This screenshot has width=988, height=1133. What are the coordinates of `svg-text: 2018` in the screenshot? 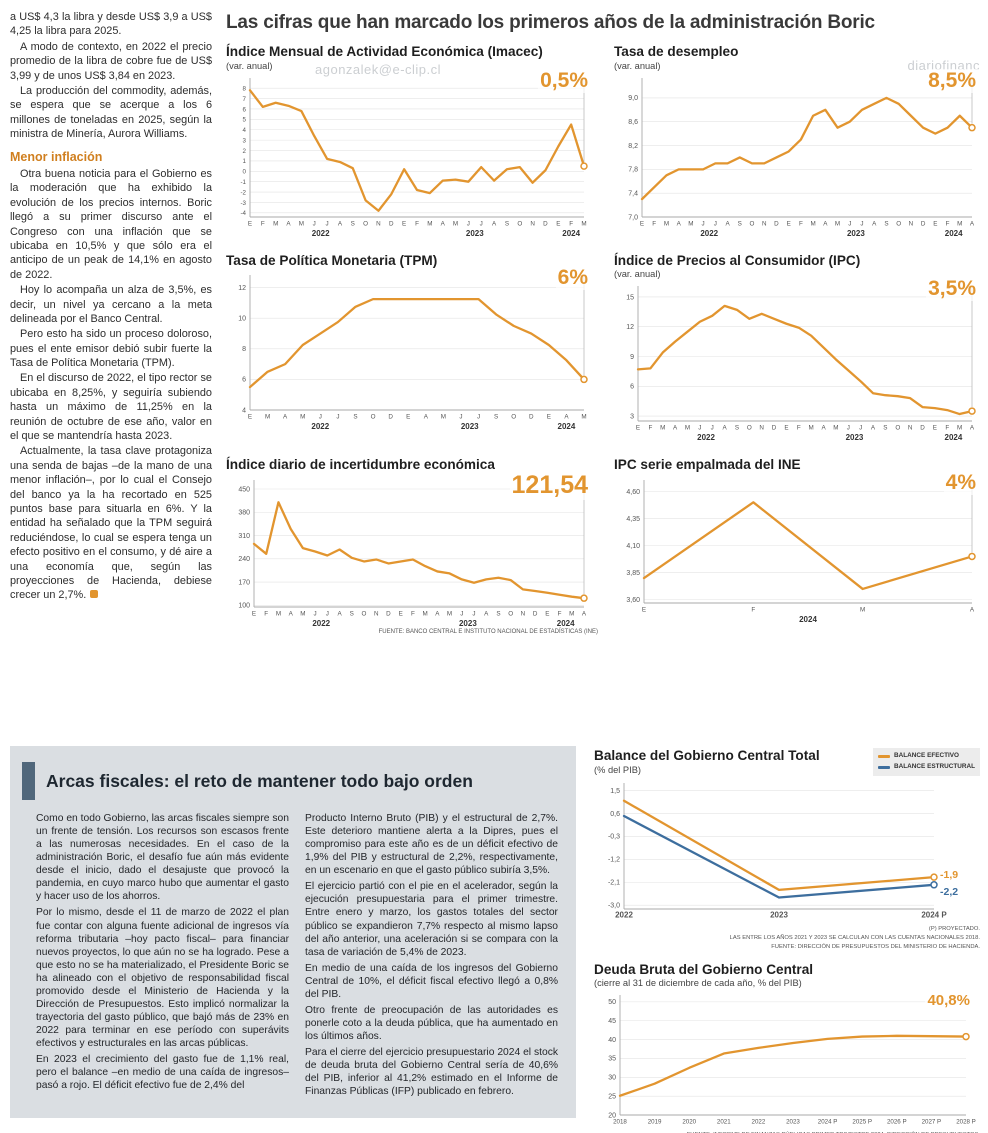 It's located at (620, 1122).